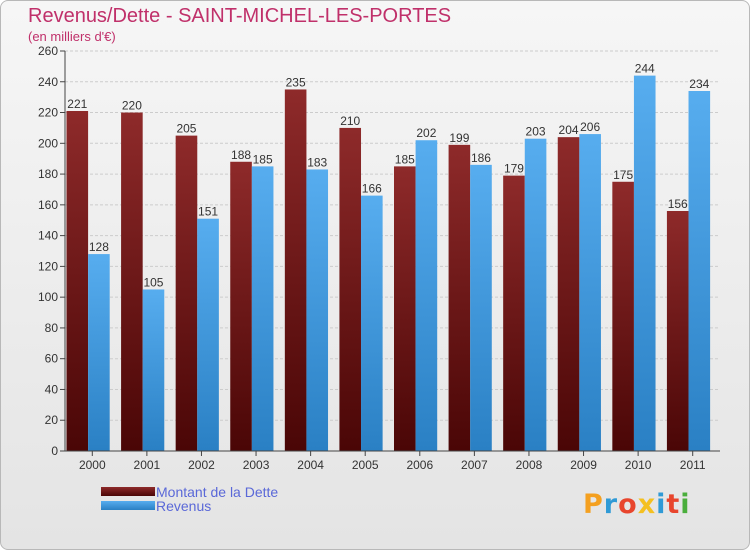 This screenshot has height=550, width=750. Describe the element at coordinates (48, 236) in the screenshot. I see `y-tick-label-140: 140` at that location.